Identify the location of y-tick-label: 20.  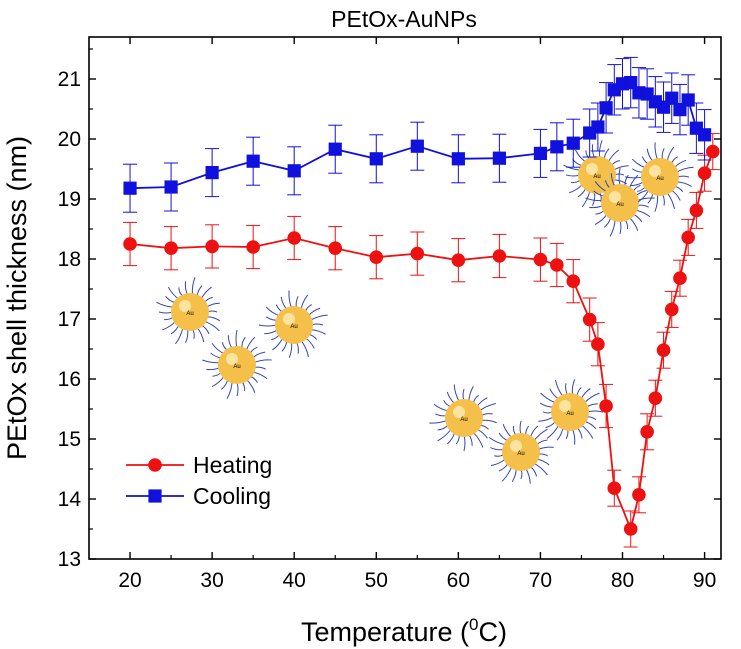
(69, 139).